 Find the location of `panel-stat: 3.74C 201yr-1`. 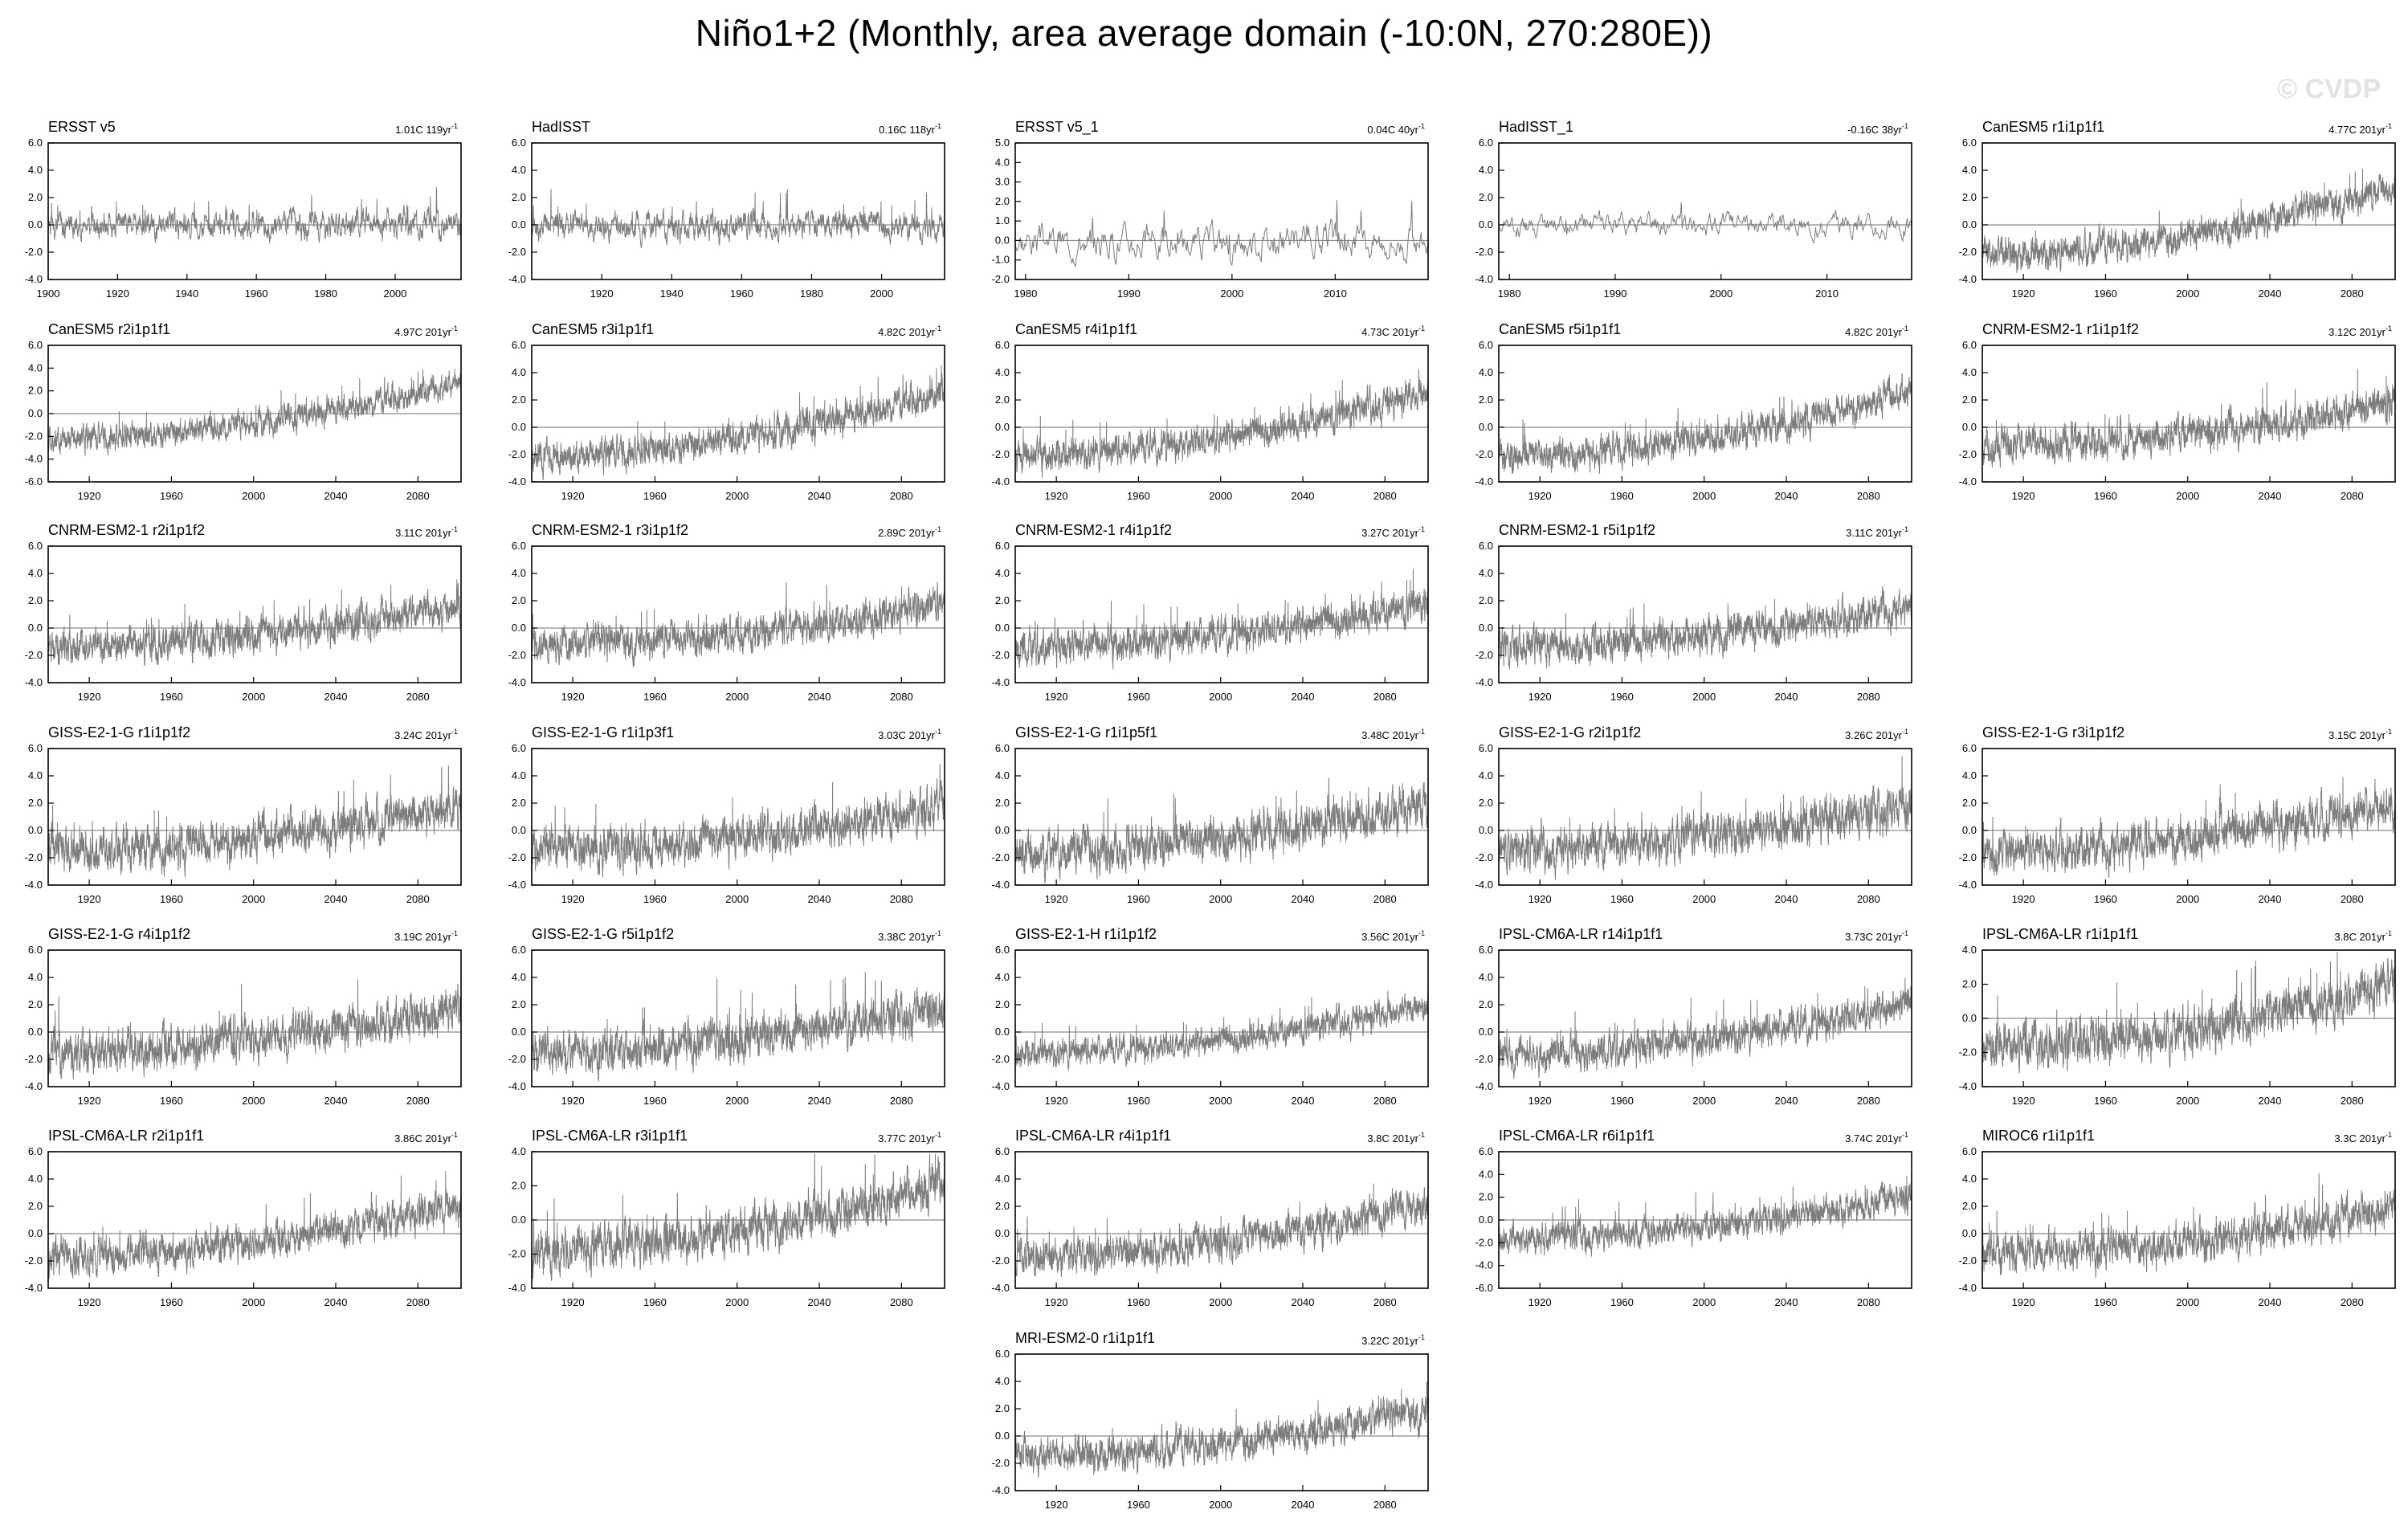

panel-stat: 3.74C 201yr-1 is located at coordinates (1876, 1137).